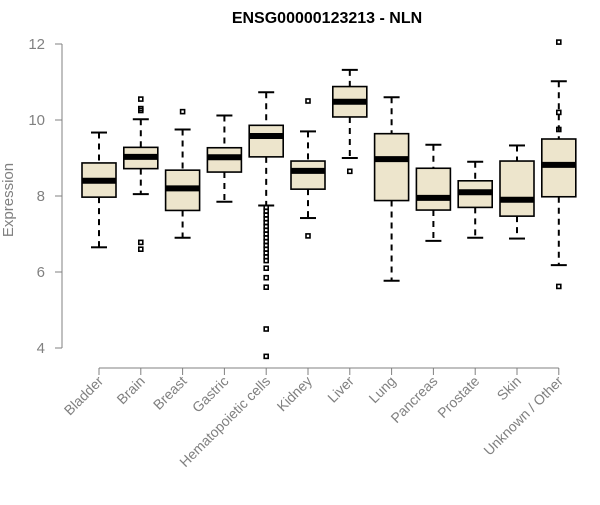 This screenshot has width=600, height=505. I want to click on x-tick-label: Kidney, so click(295, 394).